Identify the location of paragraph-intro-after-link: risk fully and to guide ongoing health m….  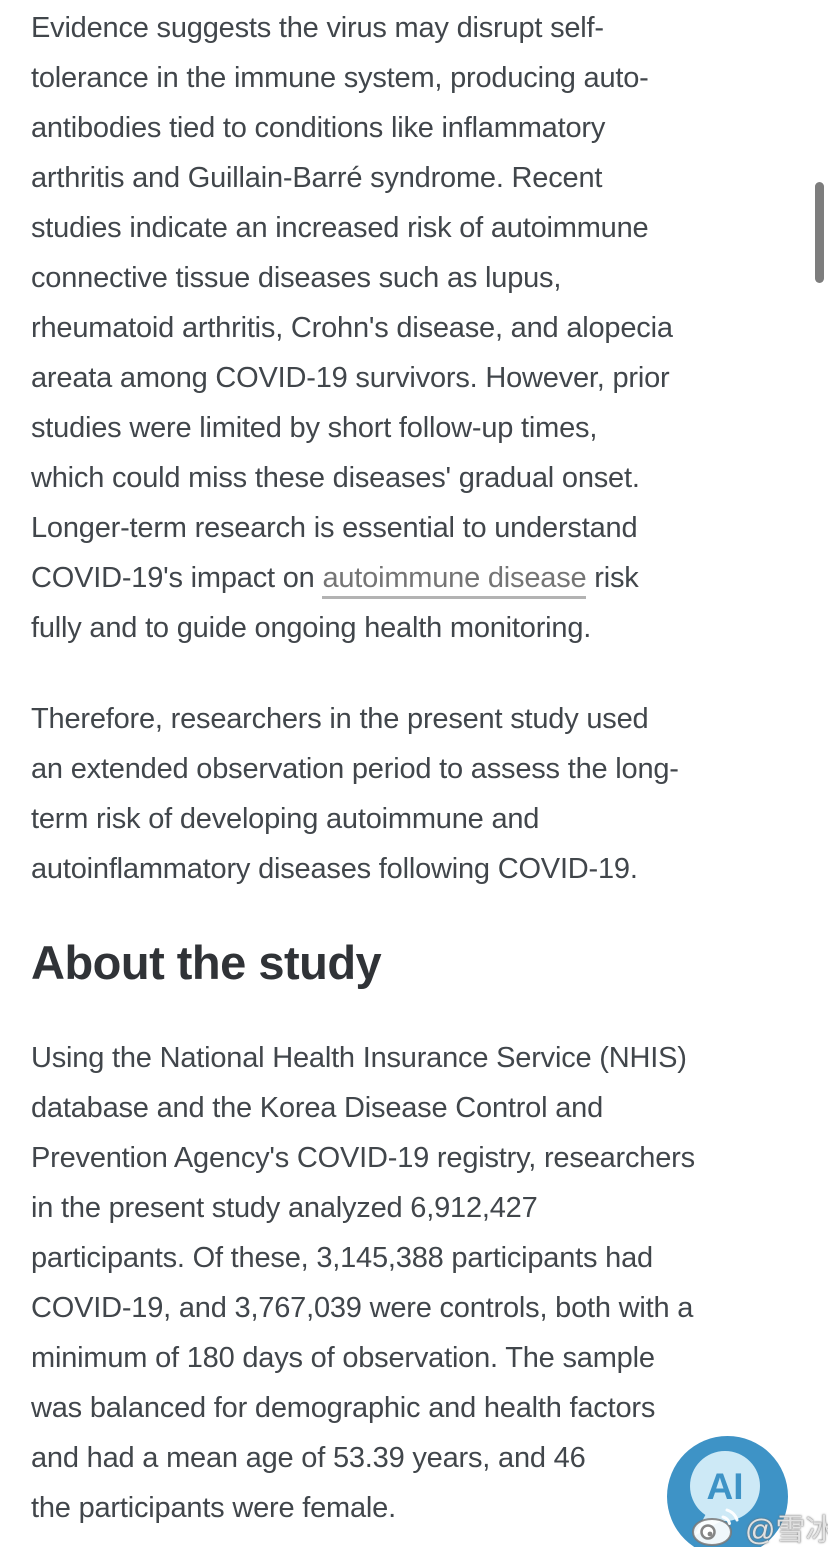
(335, 603).